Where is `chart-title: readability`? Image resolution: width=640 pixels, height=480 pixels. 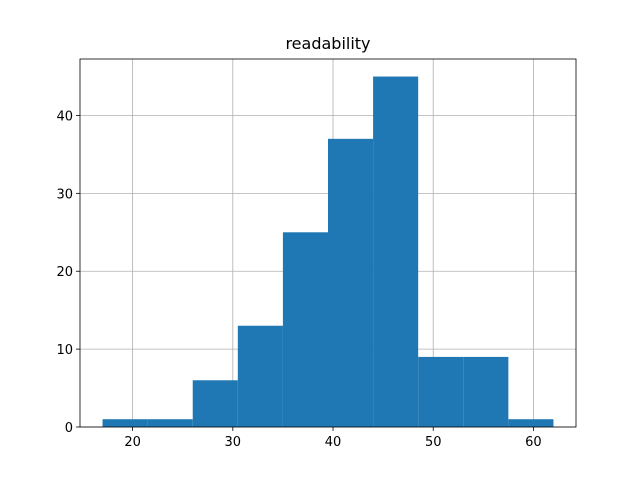 chart-title: readability is located at coordinates (327, 43).